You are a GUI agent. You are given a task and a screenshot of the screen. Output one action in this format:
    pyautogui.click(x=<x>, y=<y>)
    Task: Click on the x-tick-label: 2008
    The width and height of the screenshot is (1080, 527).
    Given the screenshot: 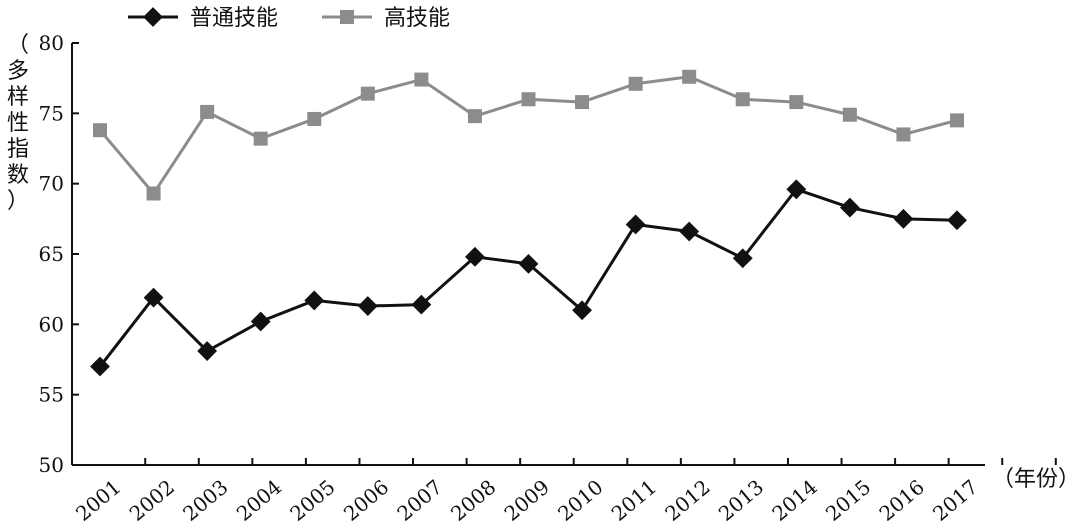 What is the action you would take?
    pyautogui.click(x=473, y=500)
    